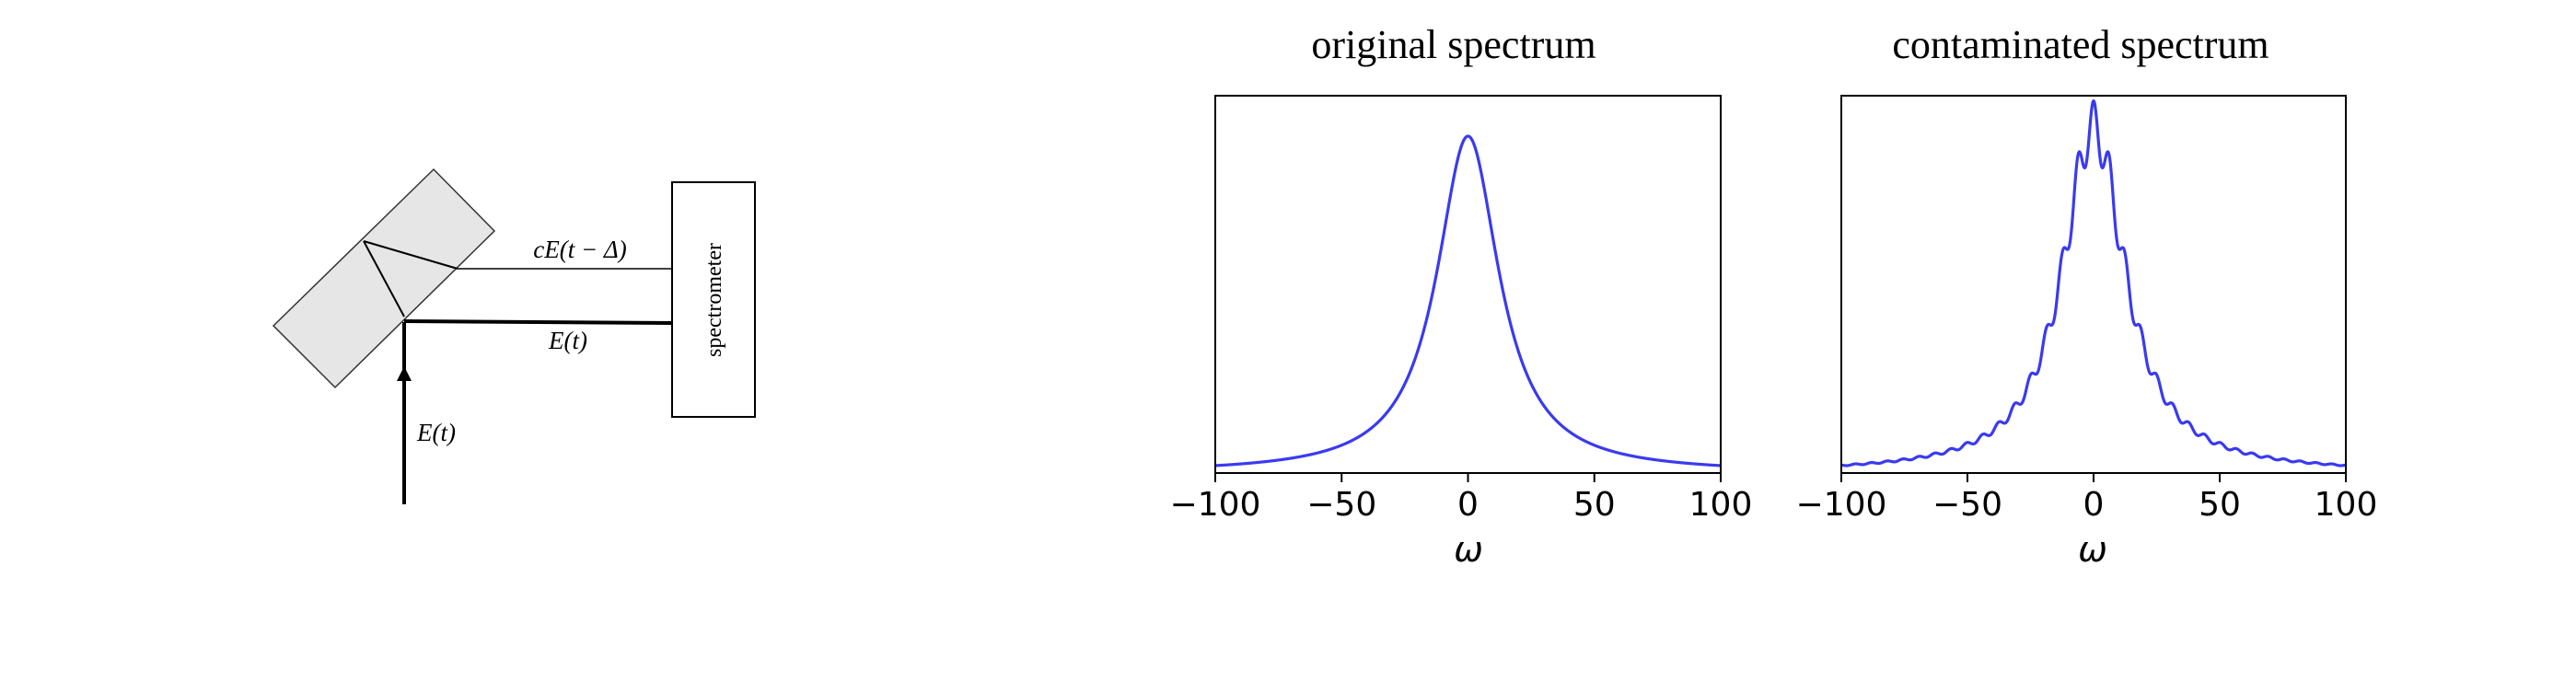 The image size is (2576, 681). What do you see at coordinates (567, 340) in the screenshot?
I see `transmitted-beam-label: E(t)` at bounding box center [567, 340].